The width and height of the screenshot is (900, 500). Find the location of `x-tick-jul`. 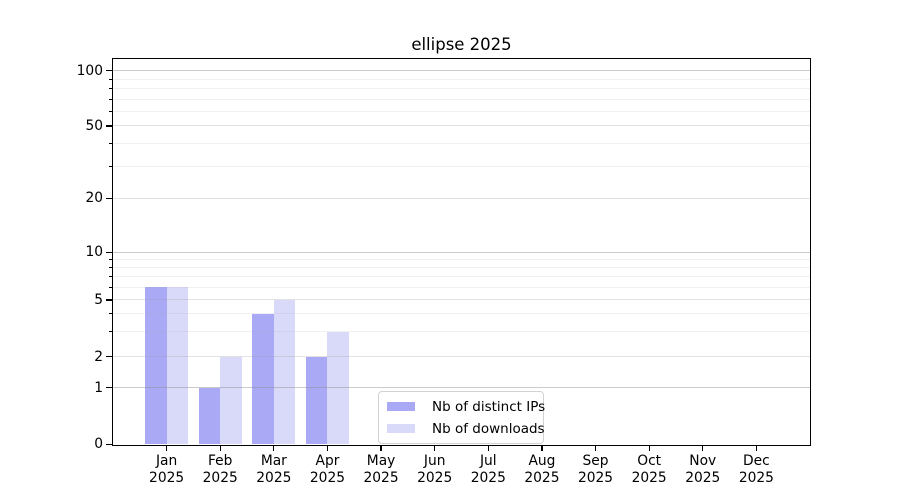

x-tick-jul is located at coordinates (488, 448).